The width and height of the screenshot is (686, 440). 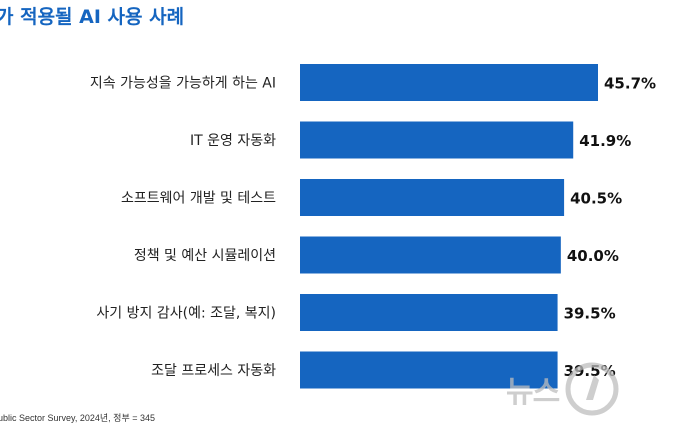 I want to click on value-label: 40.0%, so click(x=593, y=256).